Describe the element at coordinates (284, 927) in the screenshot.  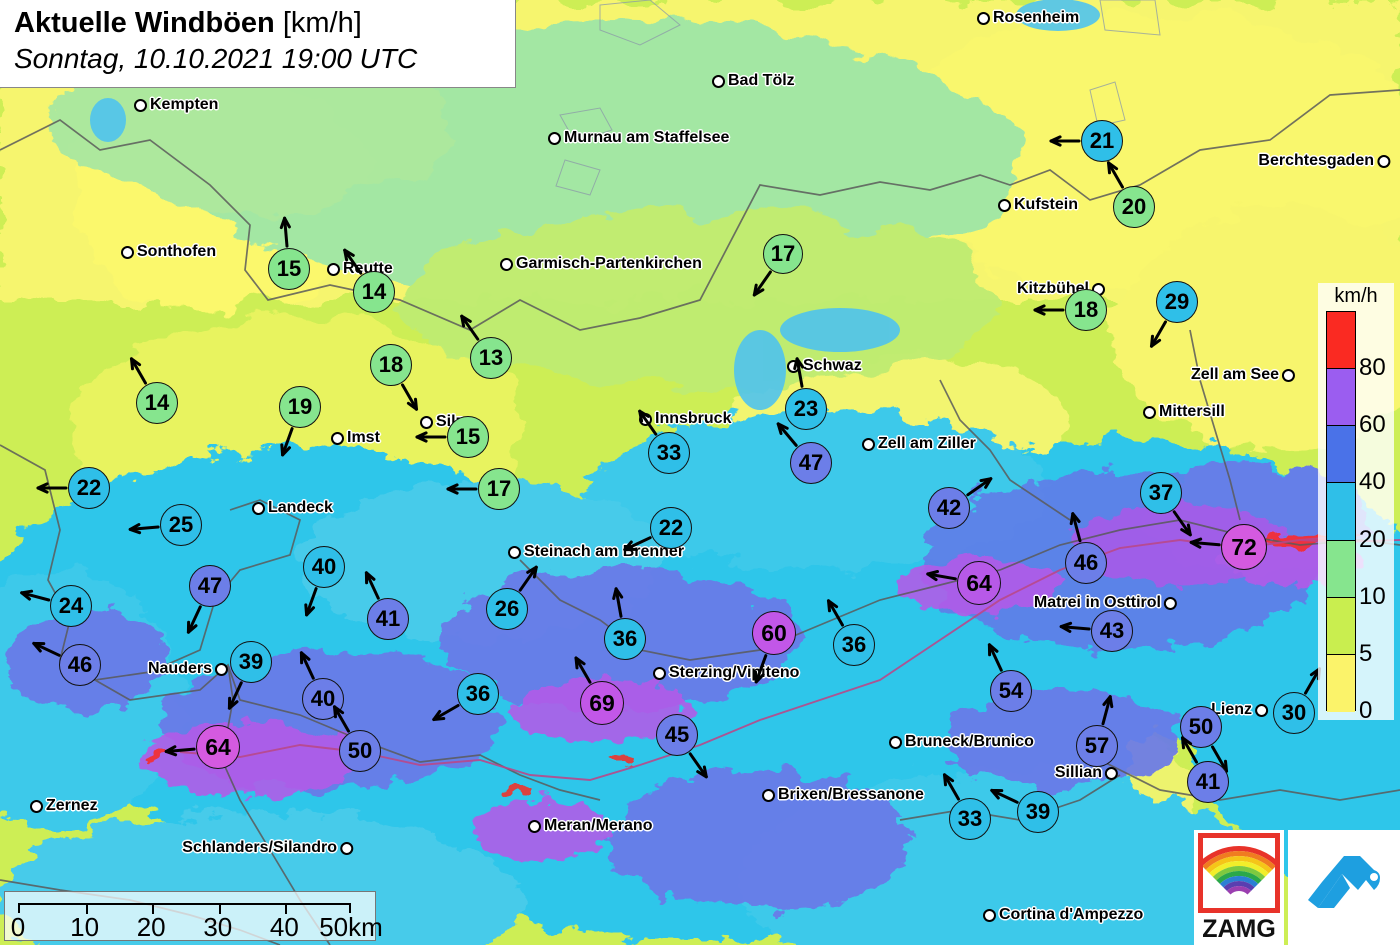
I see `scale-label-4: 40` at that location.